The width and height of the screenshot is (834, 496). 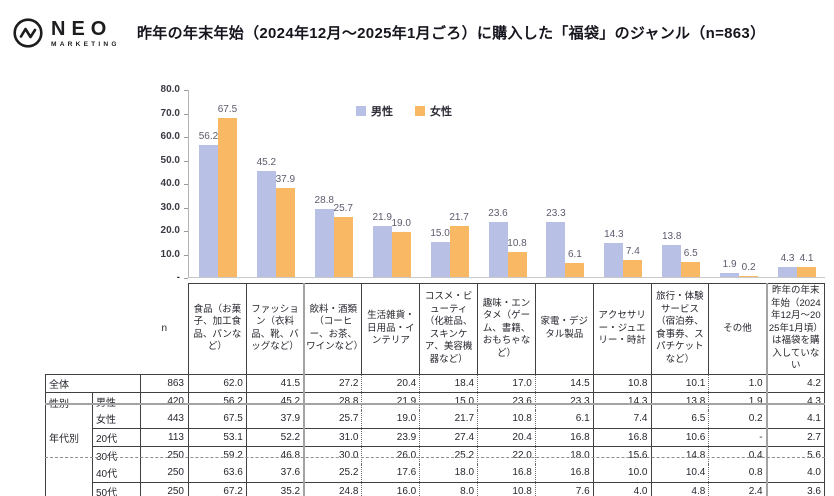 I want to click on table-cell: 18.0, so click(x=564, y=455).